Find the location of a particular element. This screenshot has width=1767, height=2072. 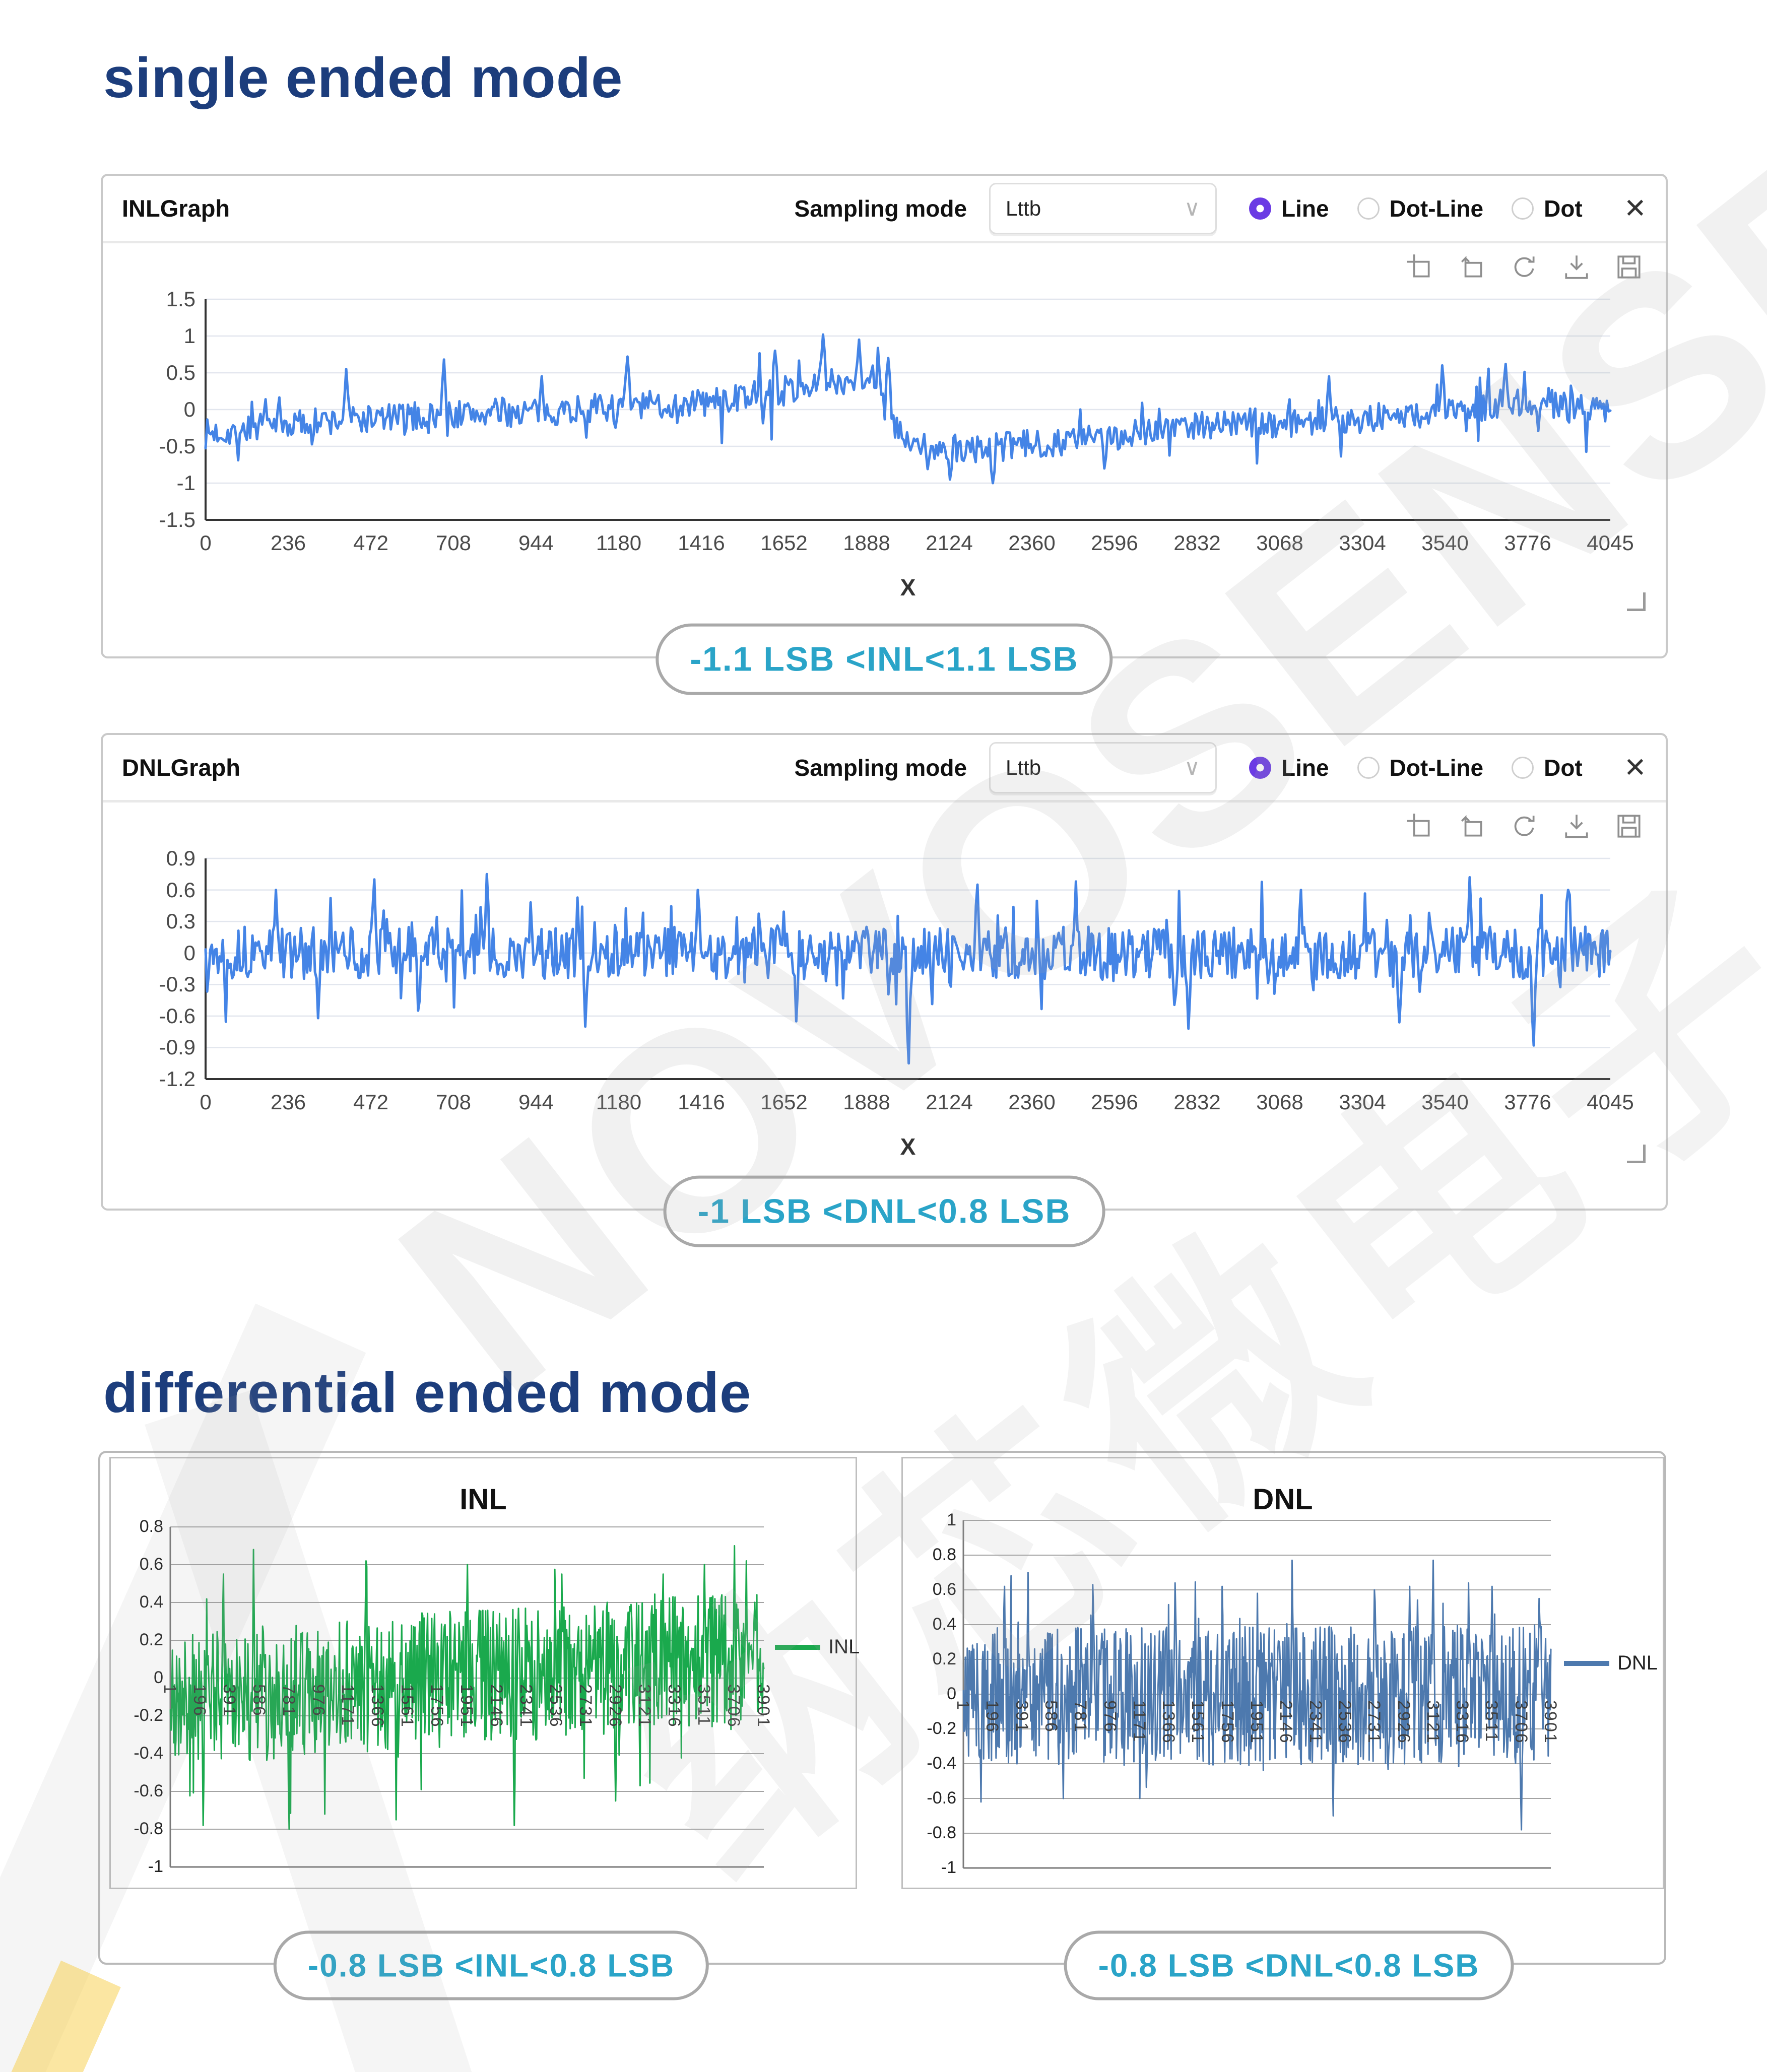

axis-tick-label: 3304 is located at coordinates (1363, 1102).